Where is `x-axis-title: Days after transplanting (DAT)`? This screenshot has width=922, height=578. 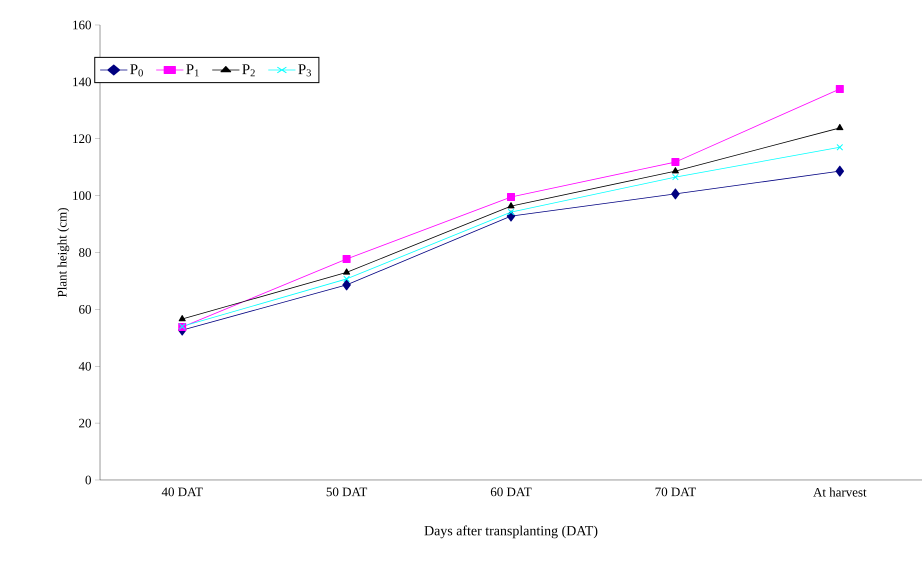 x-axis-title: Days after transplanting (DAT) is located at coordinates (511, 531).